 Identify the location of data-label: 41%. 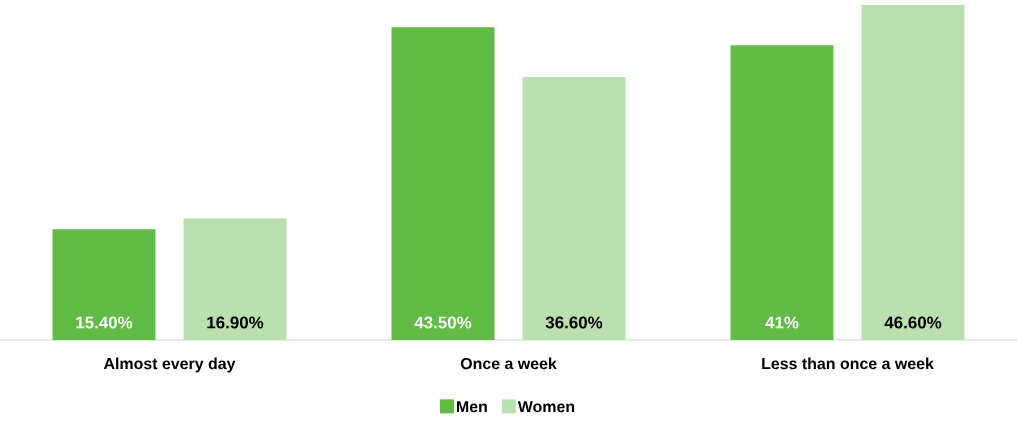
(782, 322).